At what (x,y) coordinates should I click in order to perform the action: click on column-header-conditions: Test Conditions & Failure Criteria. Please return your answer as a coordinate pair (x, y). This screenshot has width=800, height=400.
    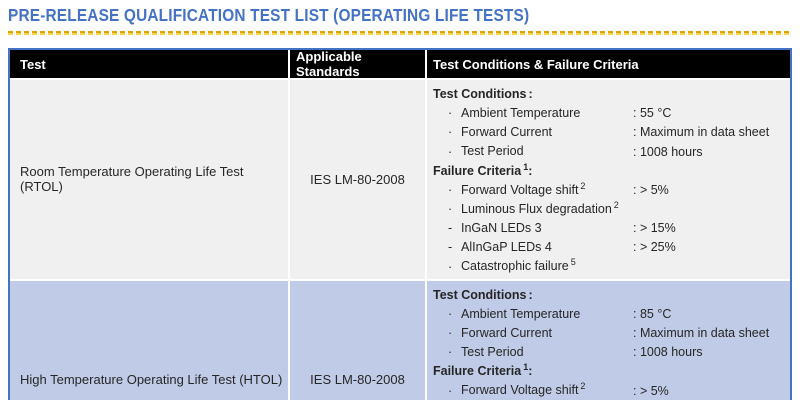
    Looking at the image, I should click on (608, 64).